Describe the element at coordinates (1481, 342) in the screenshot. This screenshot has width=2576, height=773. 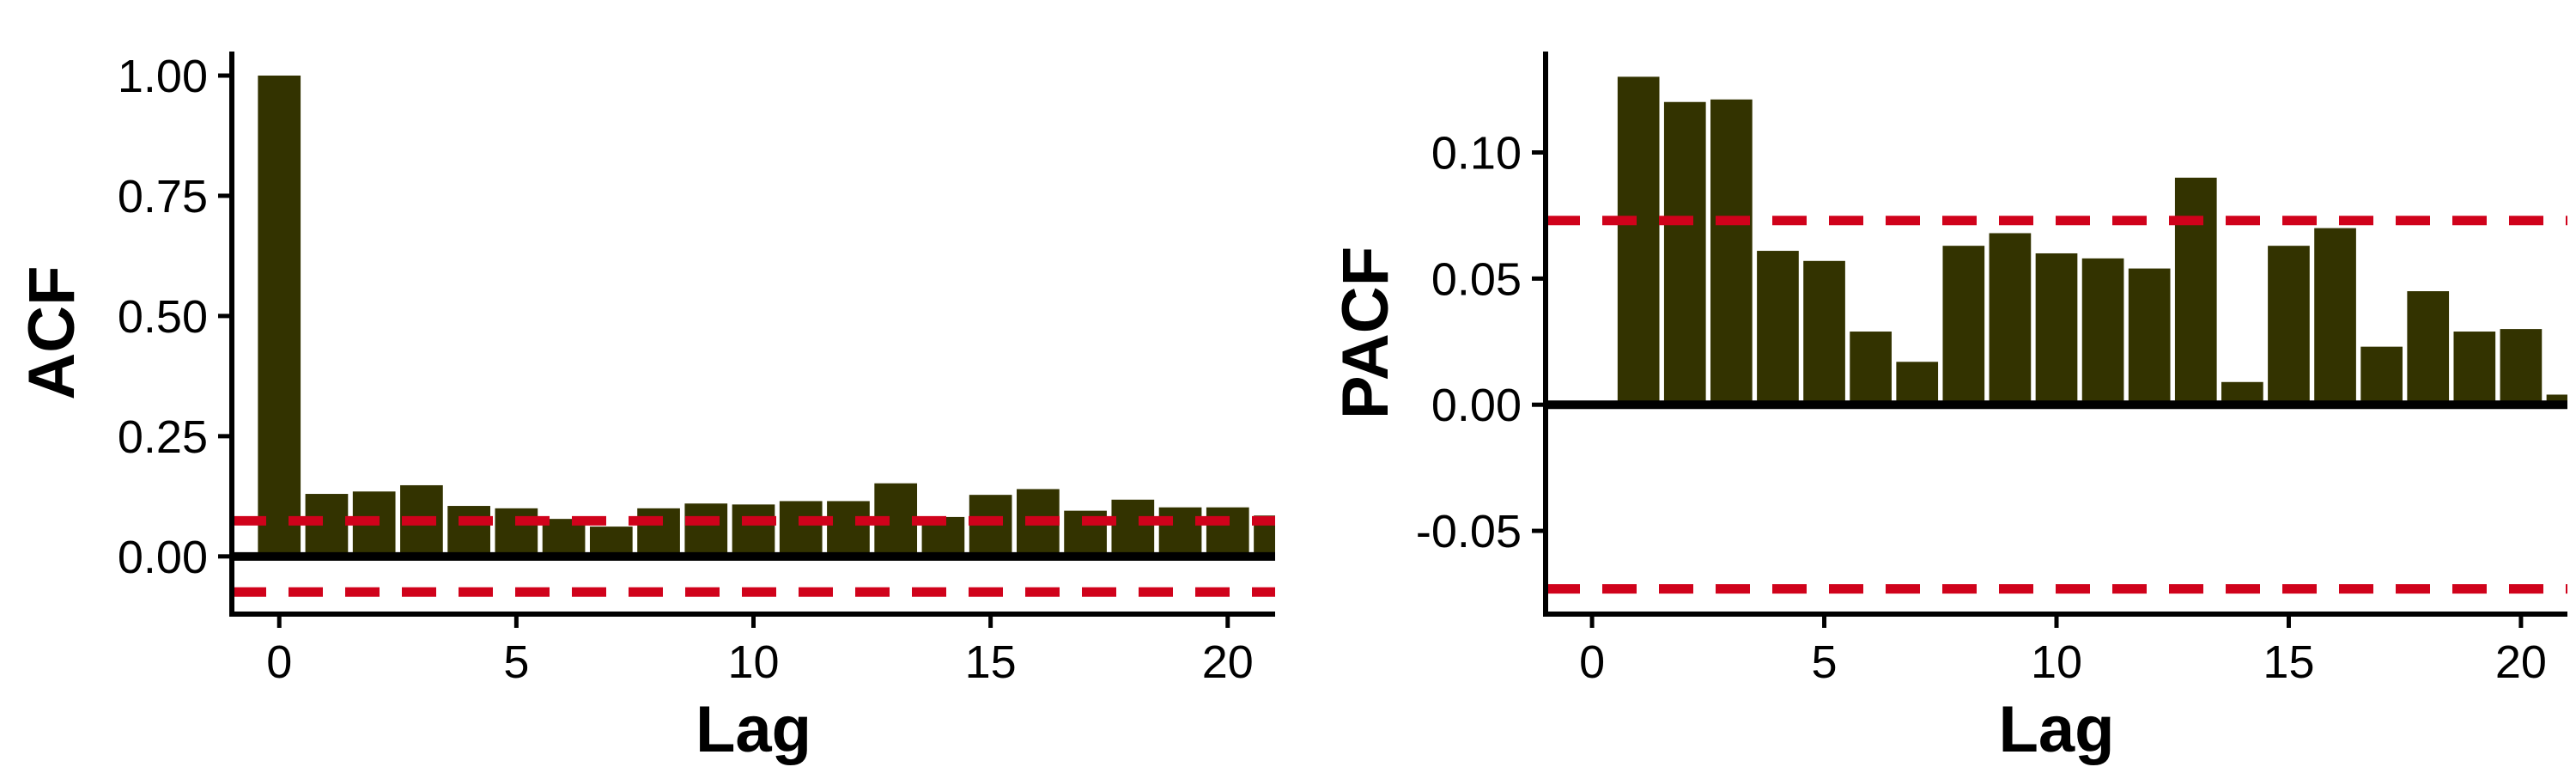
I see `pacf-y-ticks: -0.05 0.00 0.05 0.10` at that location.